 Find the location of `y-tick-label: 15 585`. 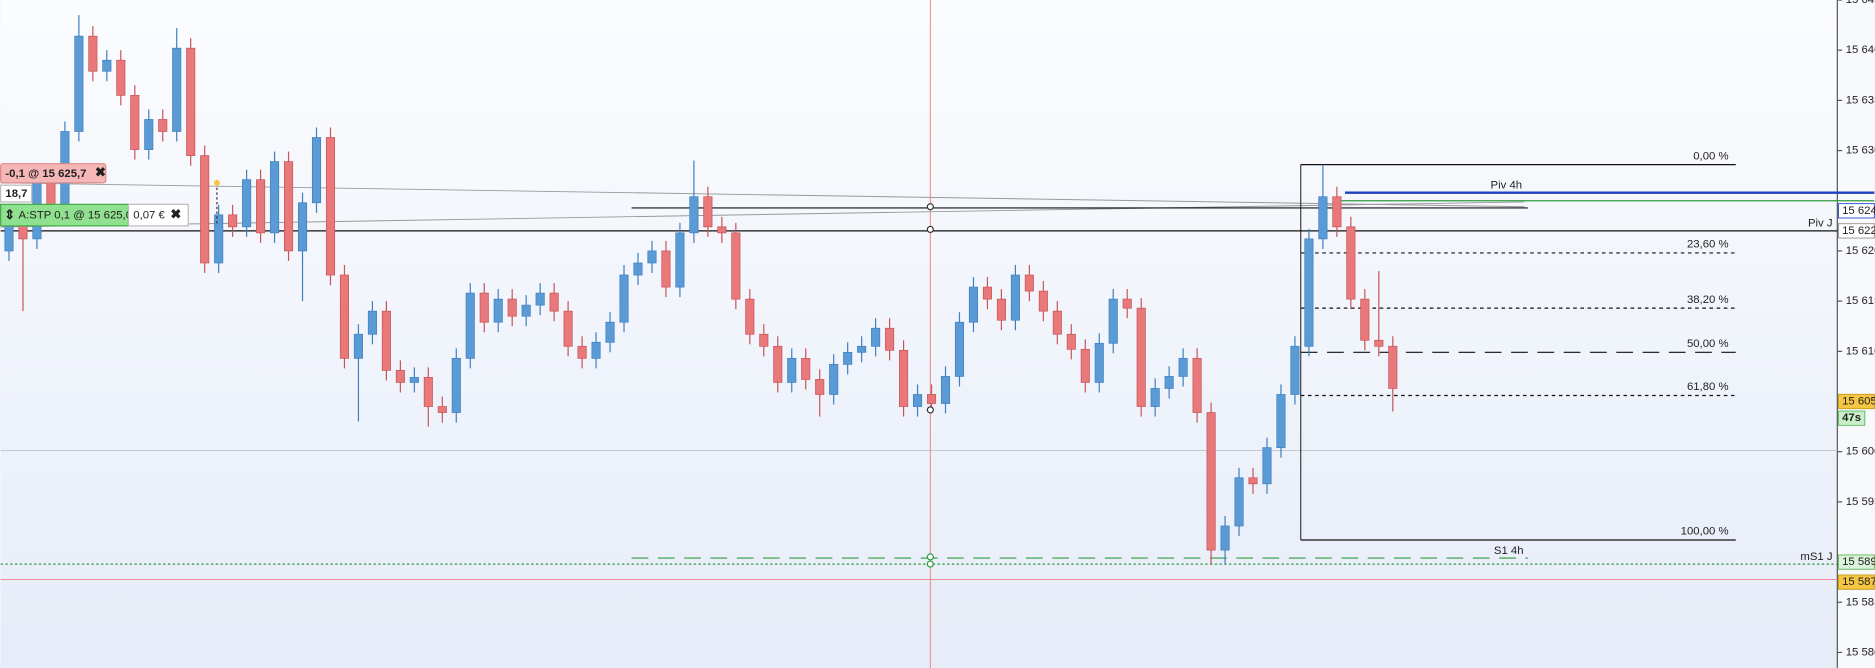

y-tick-label: 15 585 is located at coordinates (1860, 602).